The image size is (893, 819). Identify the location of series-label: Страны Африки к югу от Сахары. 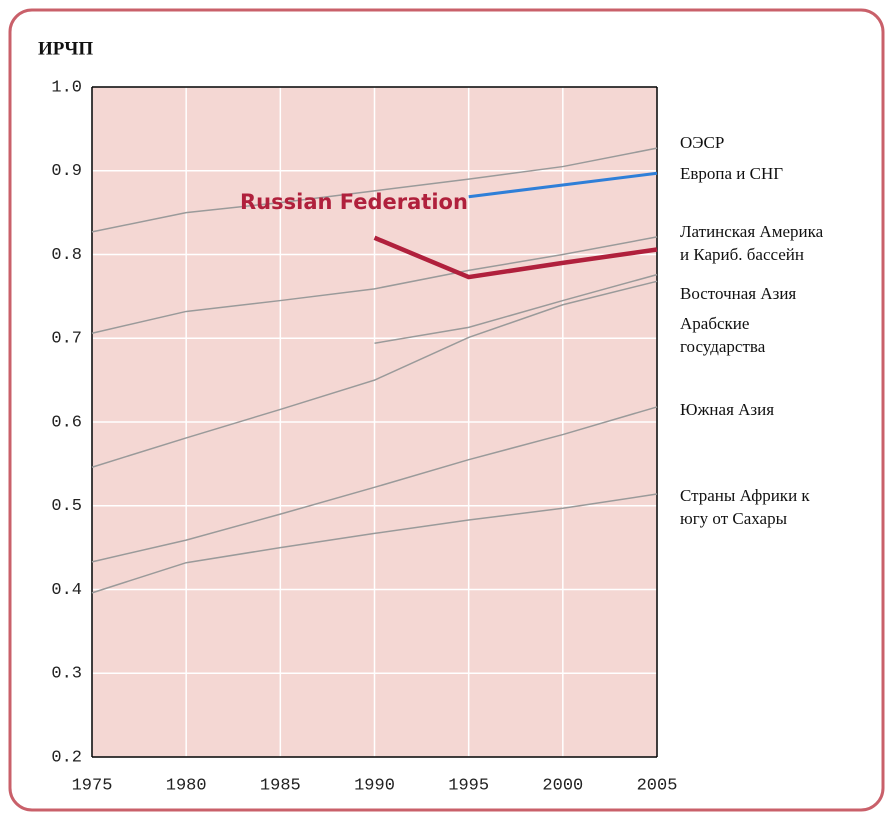
(745, 507).